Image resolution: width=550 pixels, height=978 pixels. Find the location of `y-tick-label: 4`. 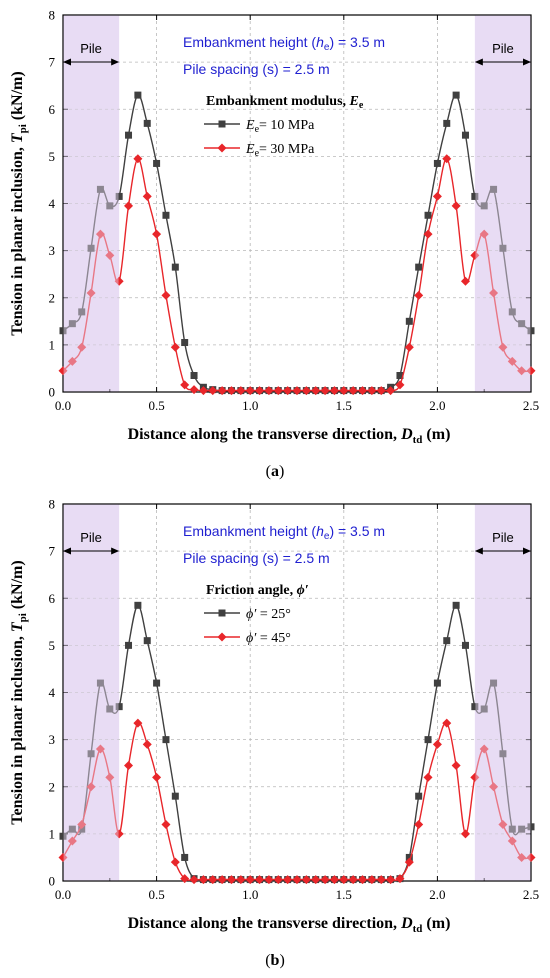

y-tick-label: 4 is located at coordinates (52, 203).